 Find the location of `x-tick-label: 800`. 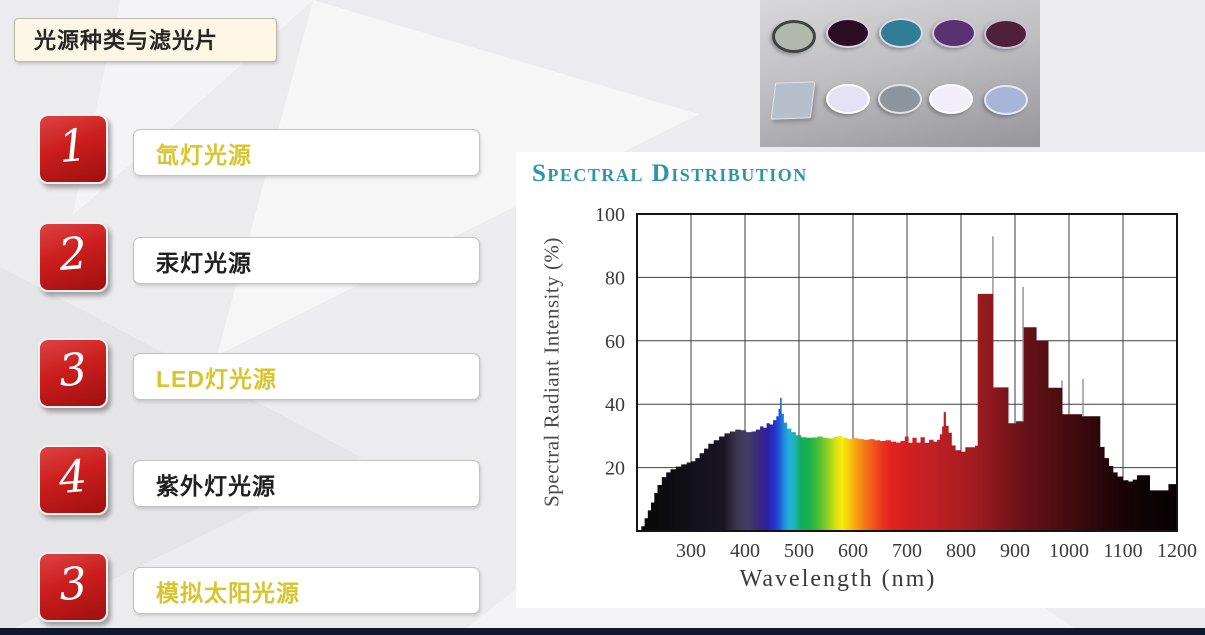

x-tick-label: 800 is located at coordinates (961, 551).